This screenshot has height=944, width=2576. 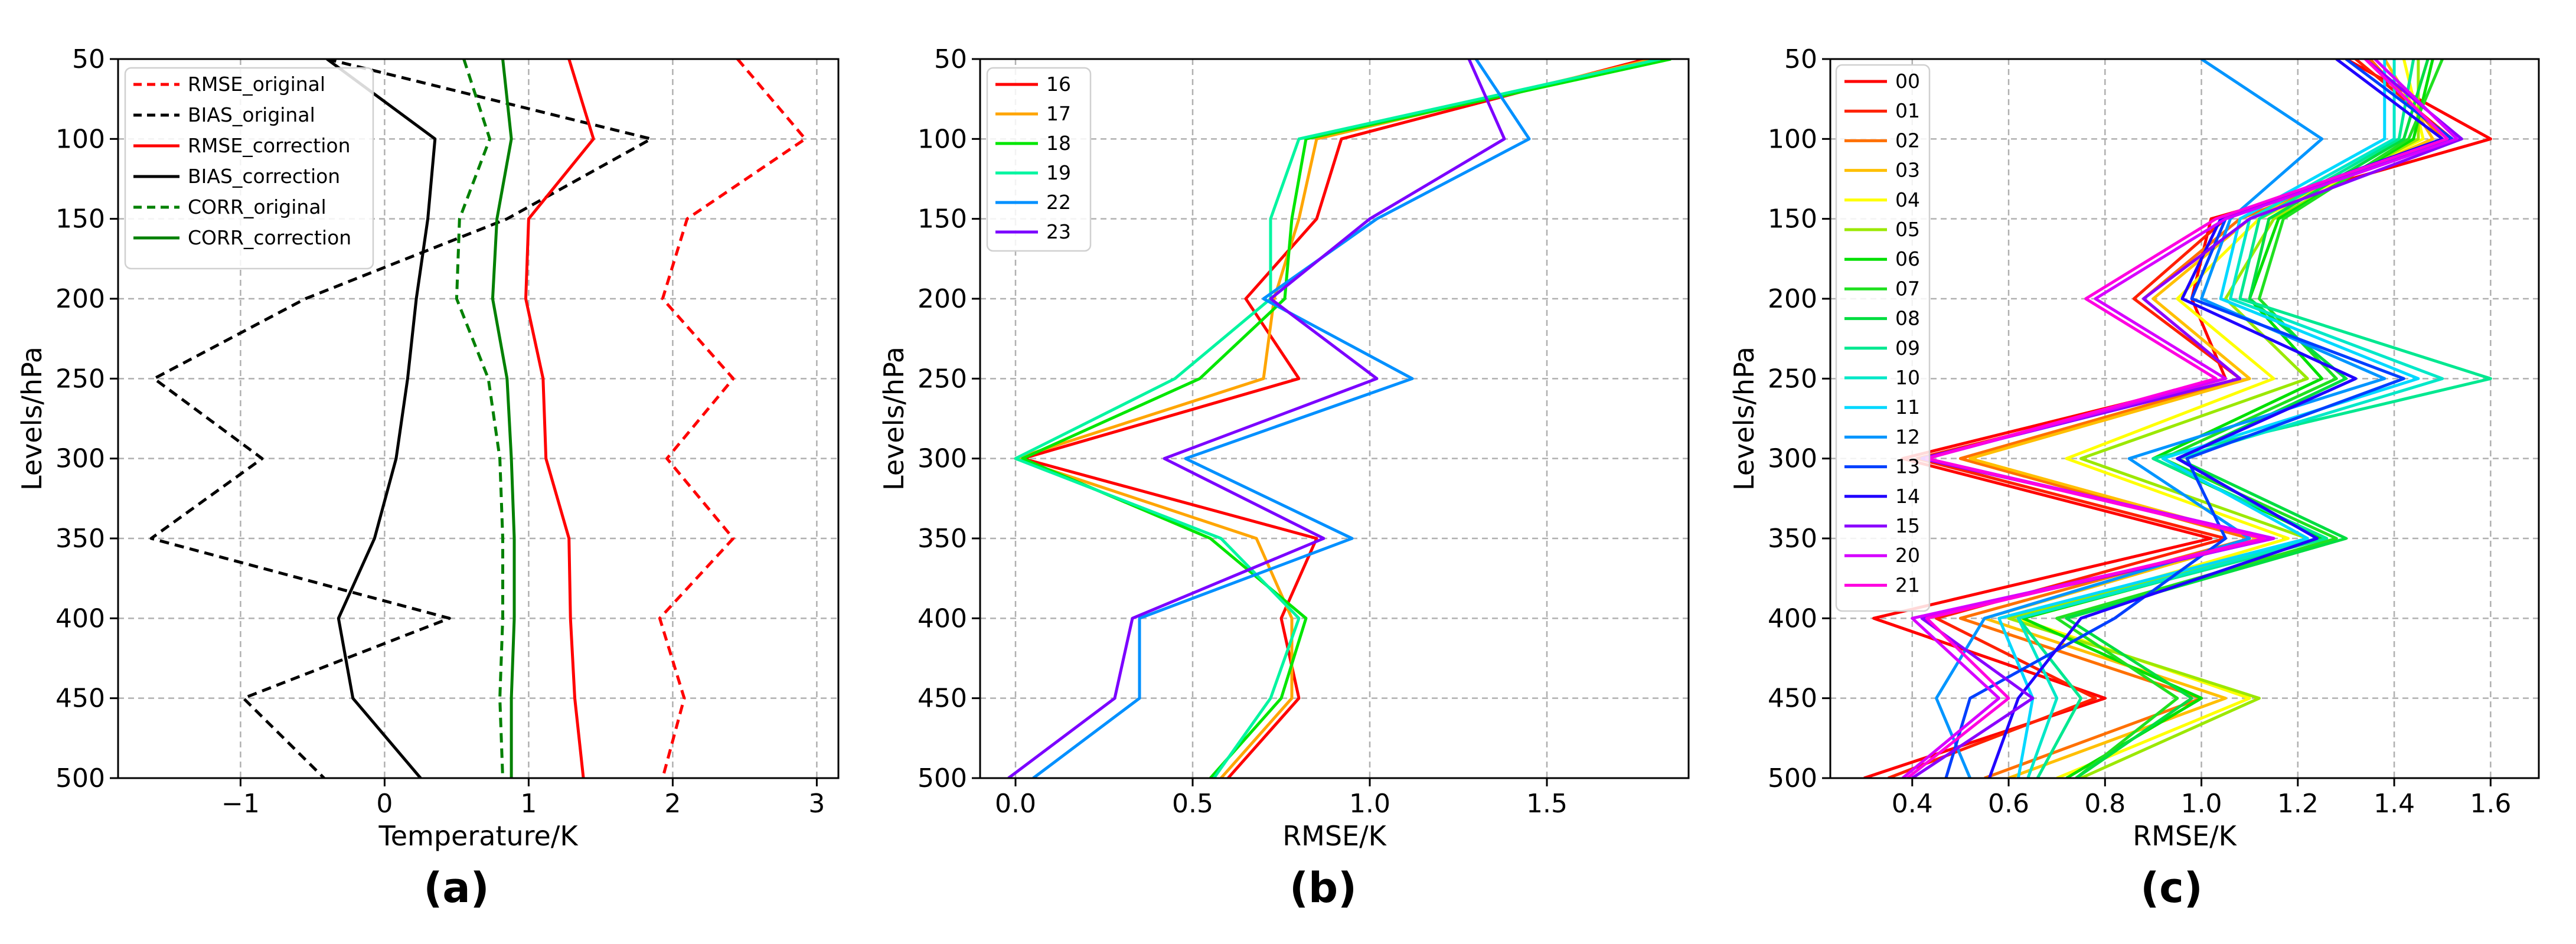 What do you see at coordinates (1058, 113) in the screenshot?
I see `legend-label-17: 17` at bounding box center [1058, 113].